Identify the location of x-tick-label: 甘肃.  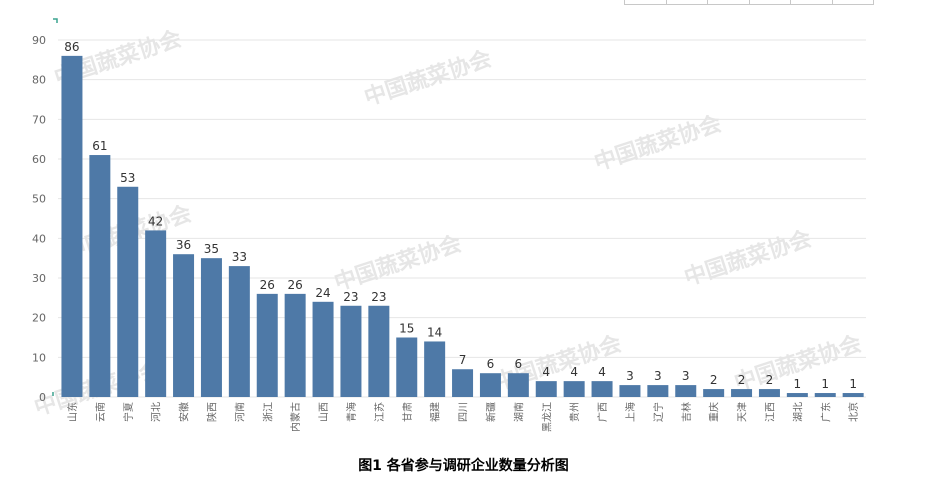
(407, 412).